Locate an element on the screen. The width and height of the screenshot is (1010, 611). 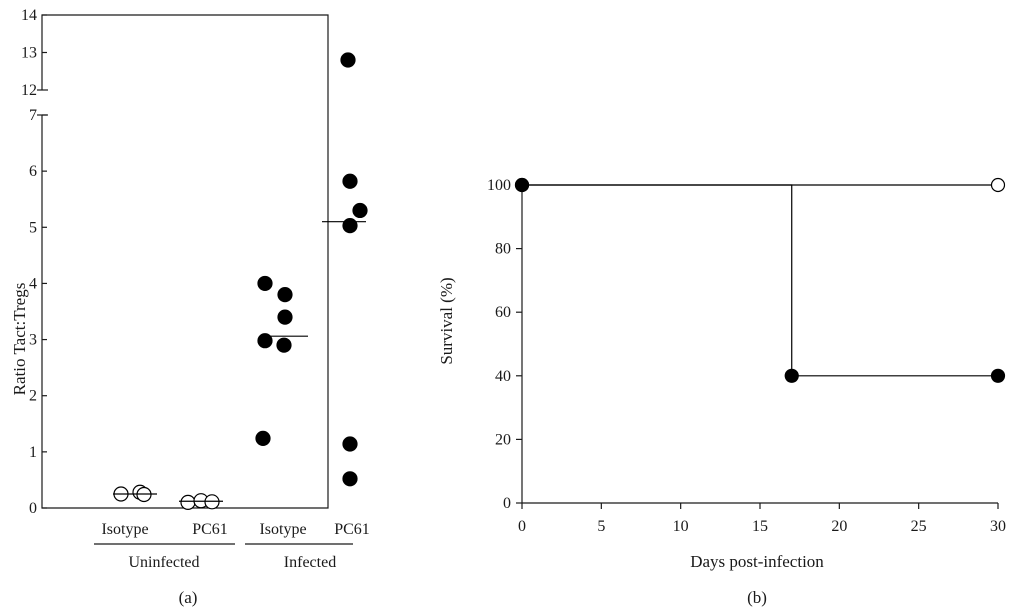
panel-a-category-labels: Isotype PC61 Isotype PC61 is located at coordinates (235, 529).